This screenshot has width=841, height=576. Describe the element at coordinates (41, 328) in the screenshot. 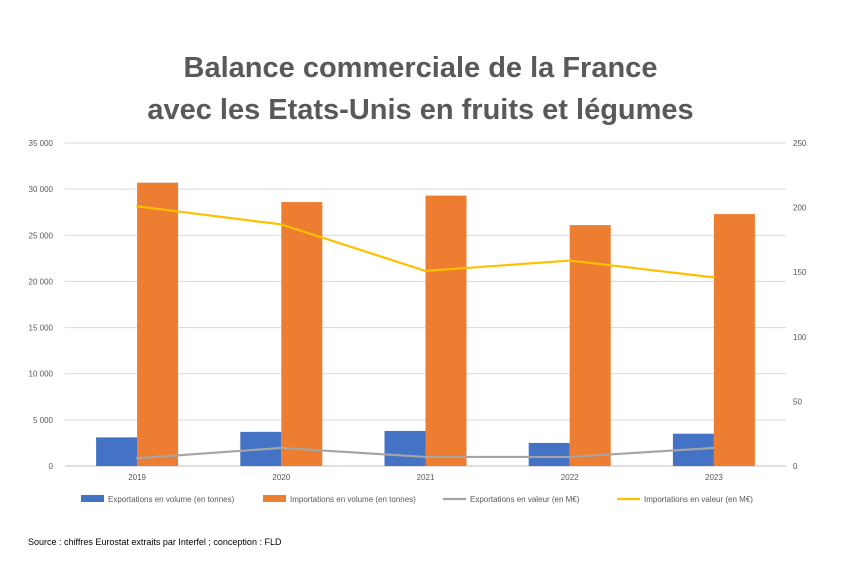

I see `y-left-tick-label: 15 000` at that location.